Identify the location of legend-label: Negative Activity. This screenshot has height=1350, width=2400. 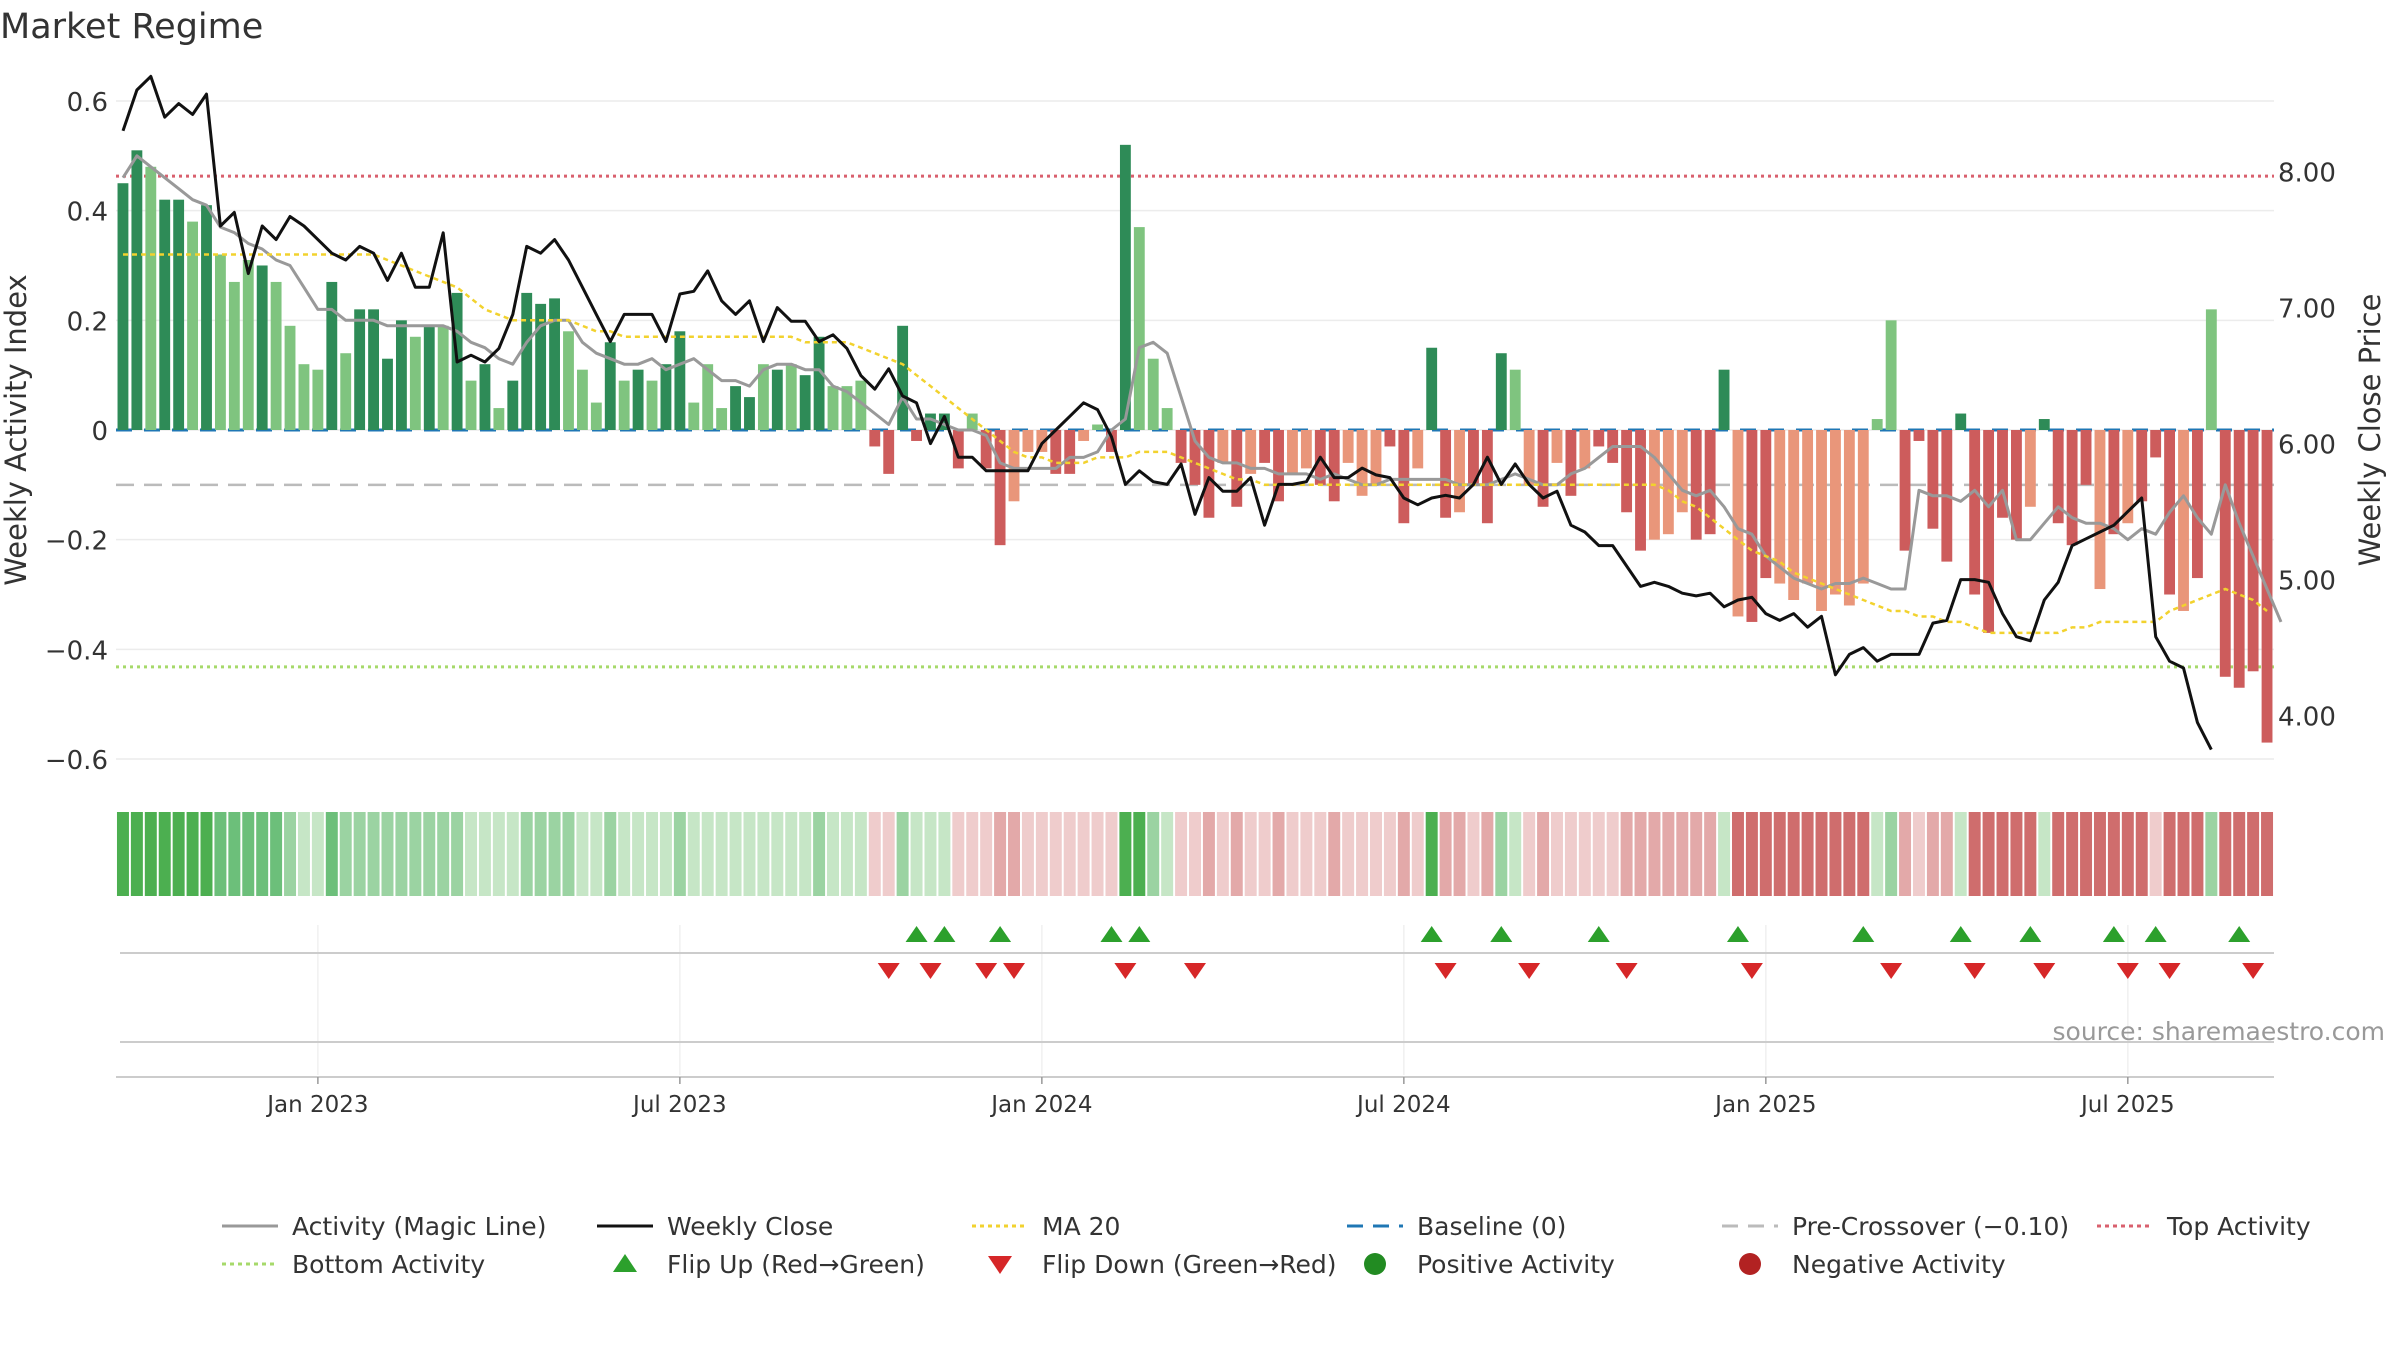
(1899, 1264).